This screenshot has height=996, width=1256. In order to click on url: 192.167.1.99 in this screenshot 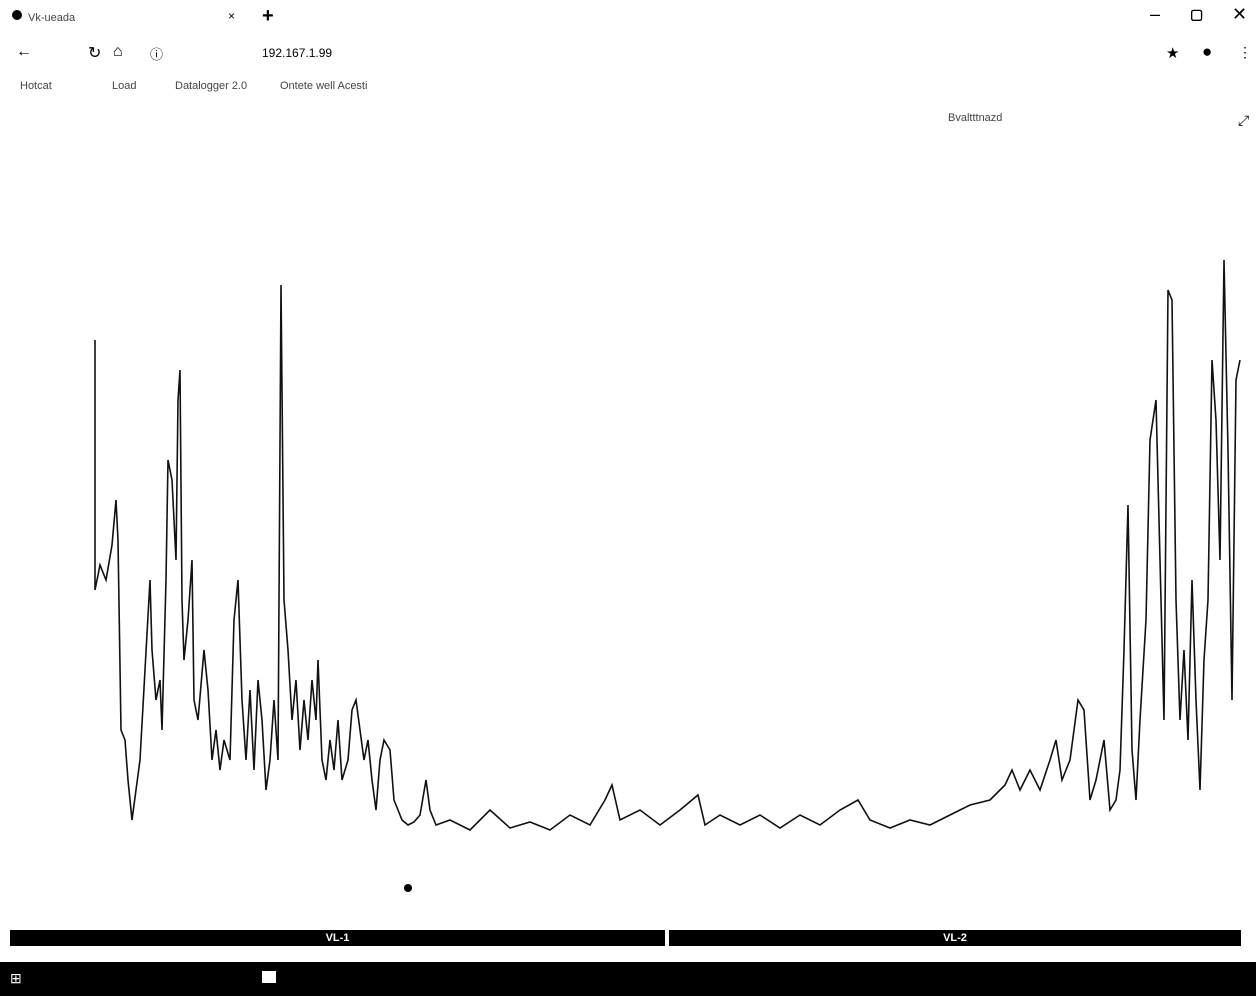, I will do `click(297, 53)`.